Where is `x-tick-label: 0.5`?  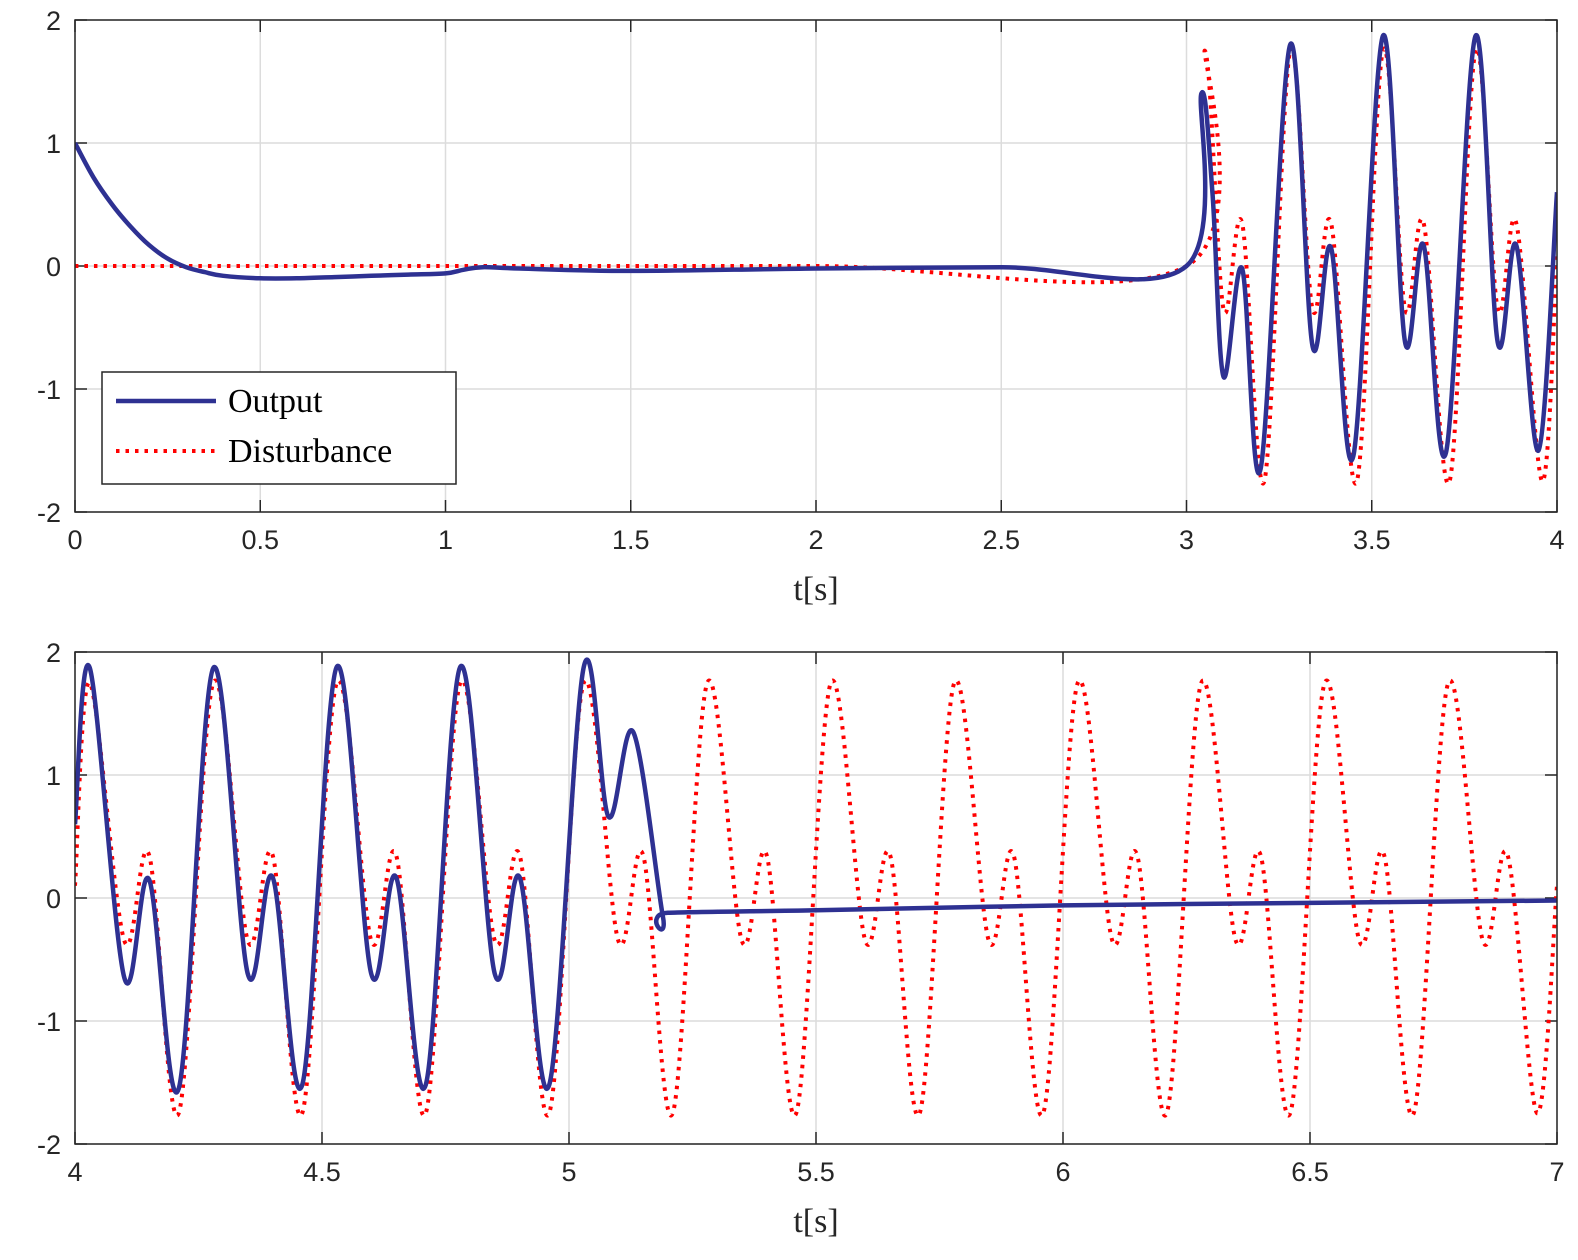
x-tick-label: 0.5 is located at coordinates (260, 540).